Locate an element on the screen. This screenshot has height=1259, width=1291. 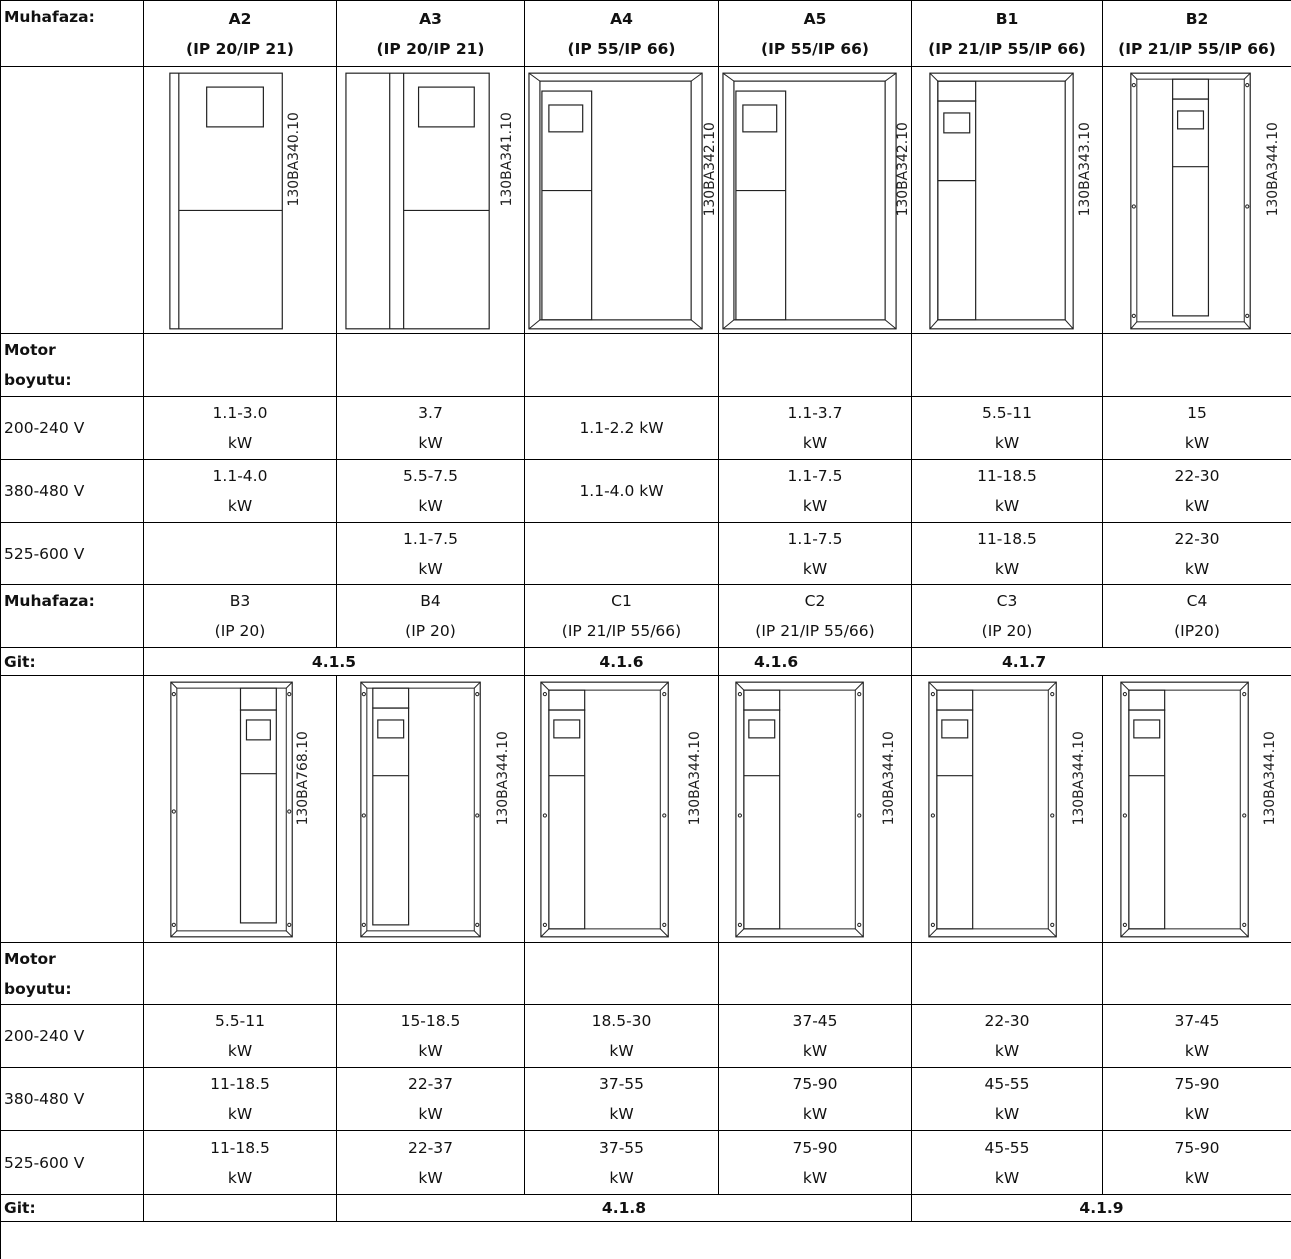
power-cell: 18.5-30 kW is located at coordinates (622, 1036).